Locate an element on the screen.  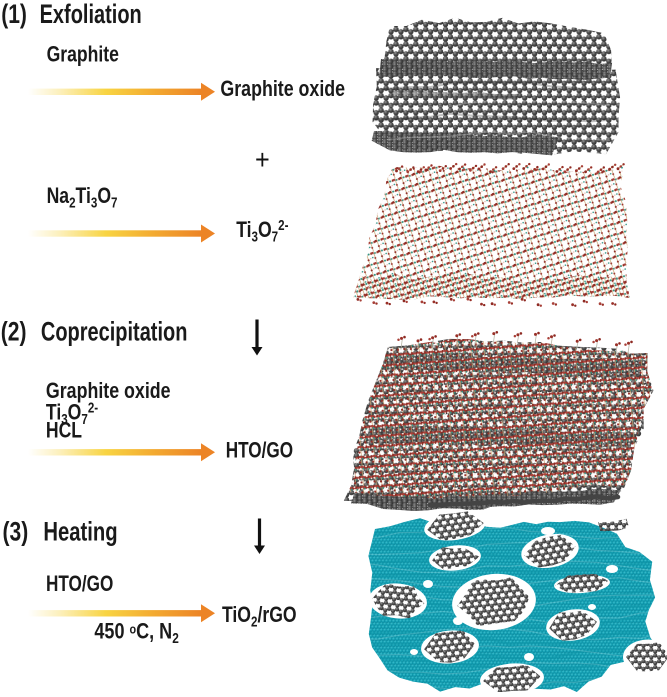
svg-text: TiO2/rGO is located at coordinates (259, 616).